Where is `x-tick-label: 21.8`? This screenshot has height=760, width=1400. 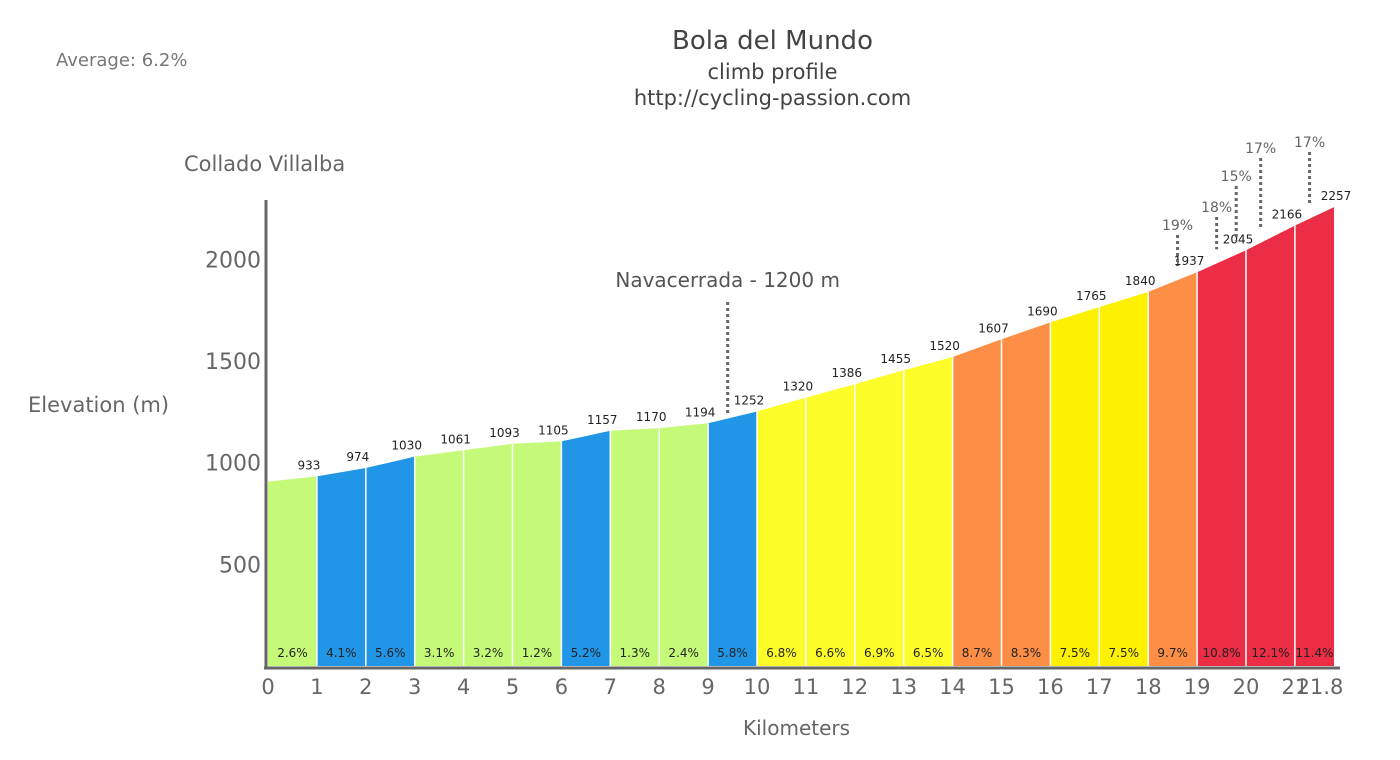
x-tick-label: 21.8 is located at coordinates (1320, 687).